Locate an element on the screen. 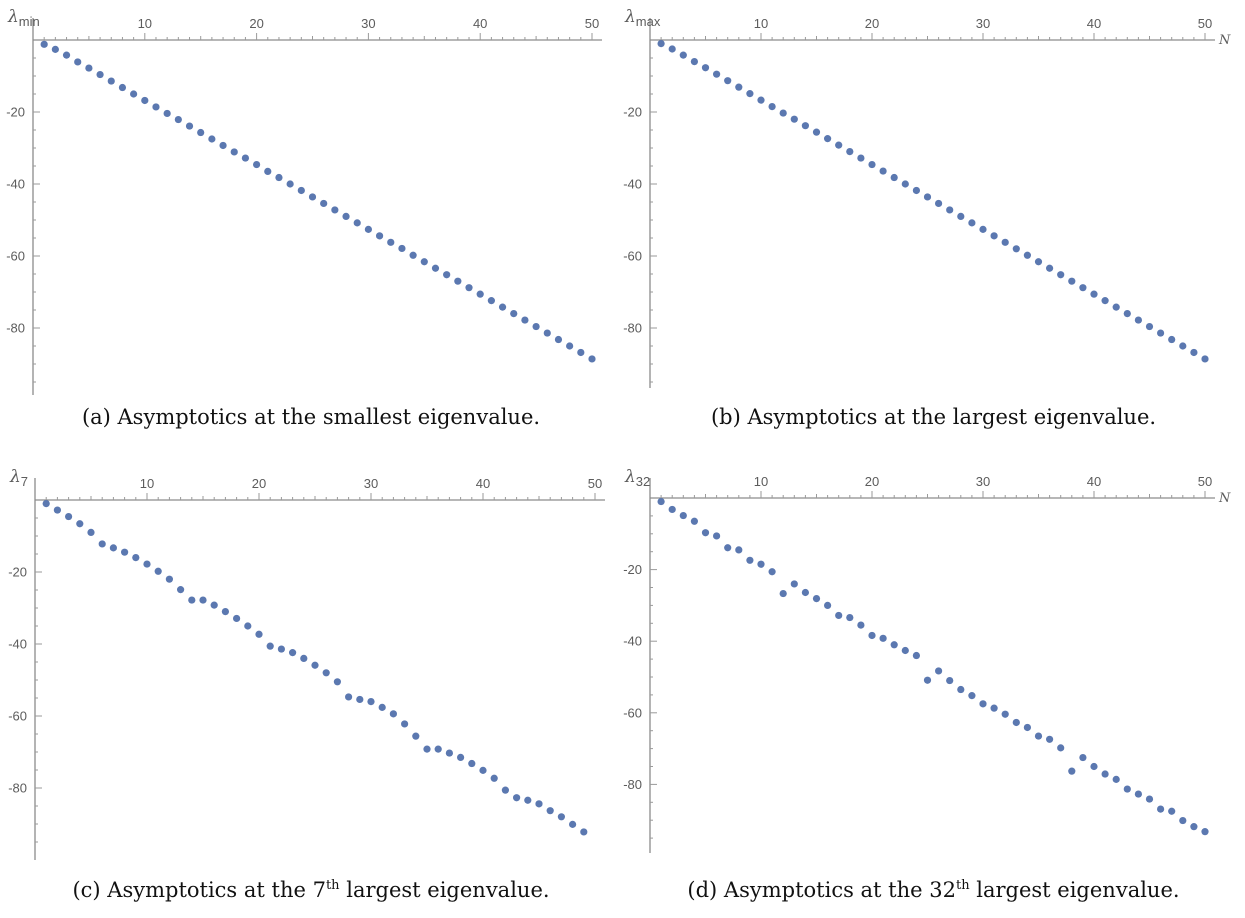 This screenshot has width=1245, height=918. chart-c-caption-main: (c) Asymptotics at the 7 is located at coordinates (199, 890).